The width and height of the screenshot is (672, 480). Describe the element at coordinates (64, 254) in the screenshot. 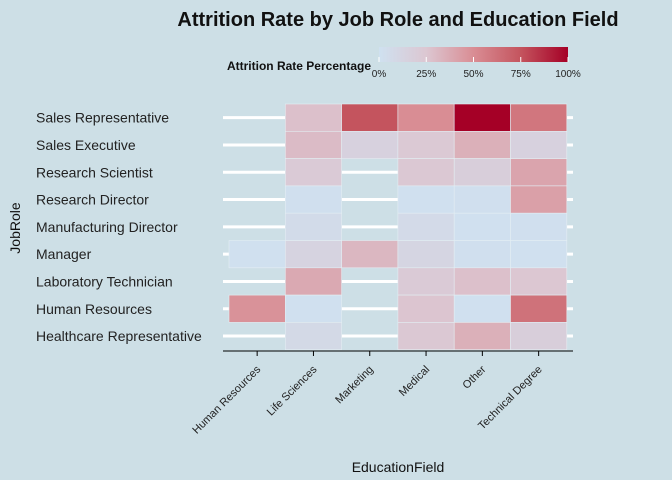

I see `y-tick-label: Manager` at that location.